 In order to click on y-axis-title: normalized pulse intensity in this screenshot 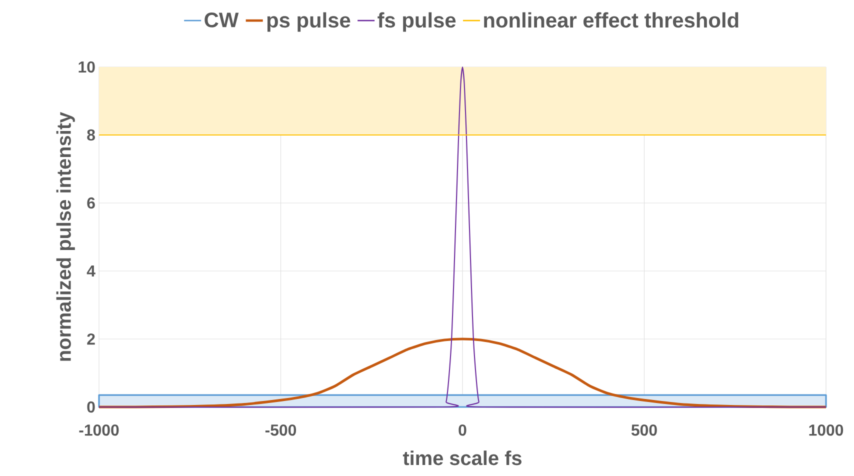, I will do `click(65, 236)`.